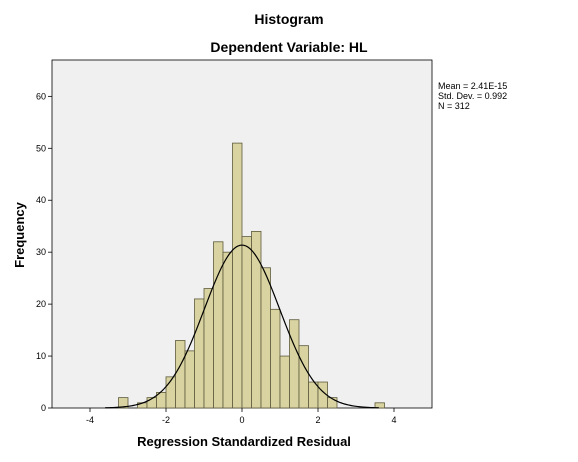  Describe the element at coordinates (41, 96) in the screenshot. I see `y-tick-label: 60` at that location.